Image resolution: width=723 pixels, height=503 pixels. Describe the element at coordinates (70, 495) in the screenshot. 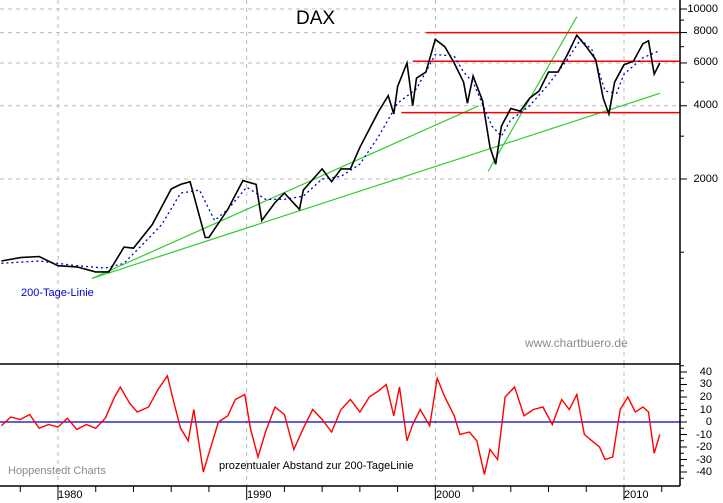

I see `x-label-1980: 1980` at that location.